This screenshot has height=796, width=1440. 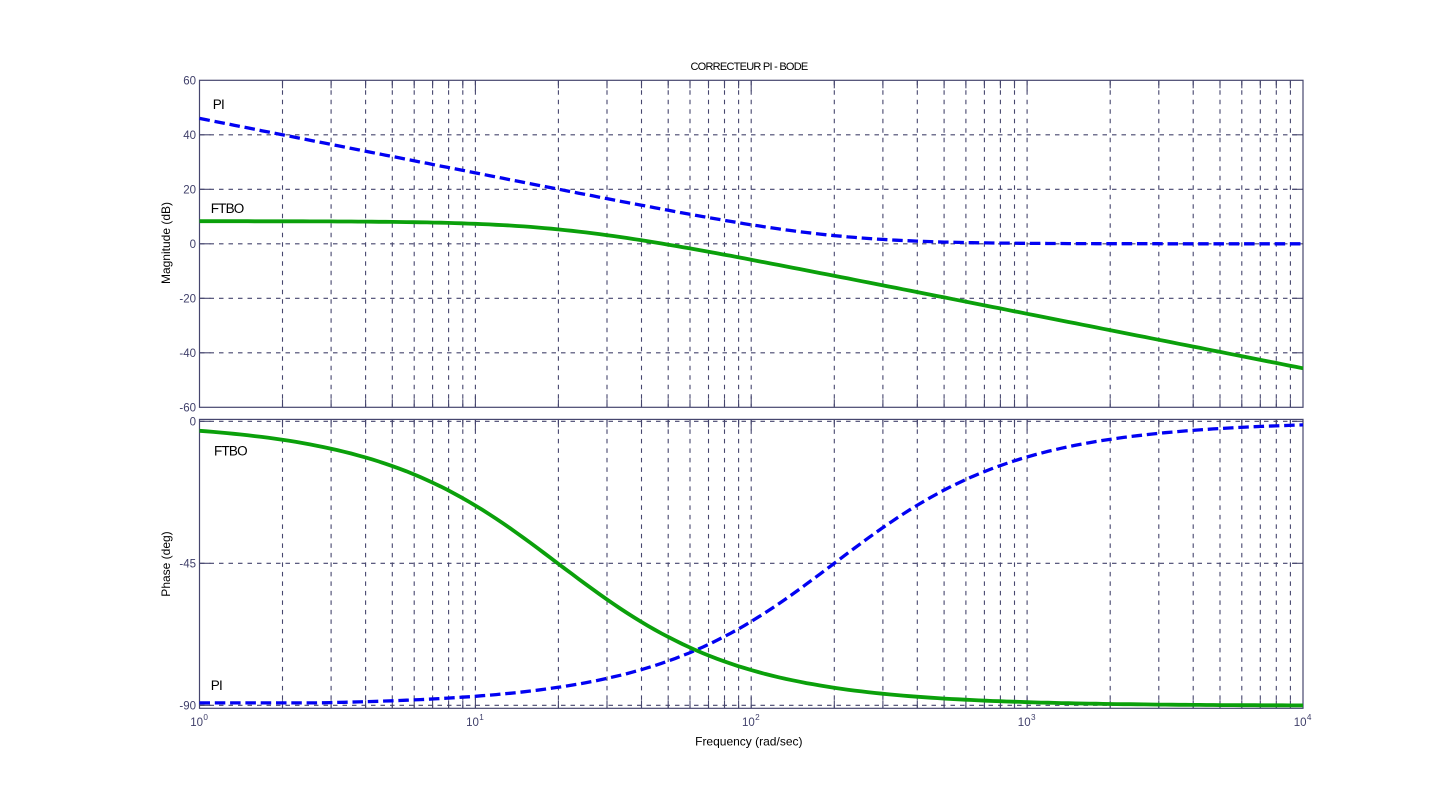 What do you see at coordinates (187, 409) in the screenshot?
I see `svg-text: -60` at bounding box center [187, 409].